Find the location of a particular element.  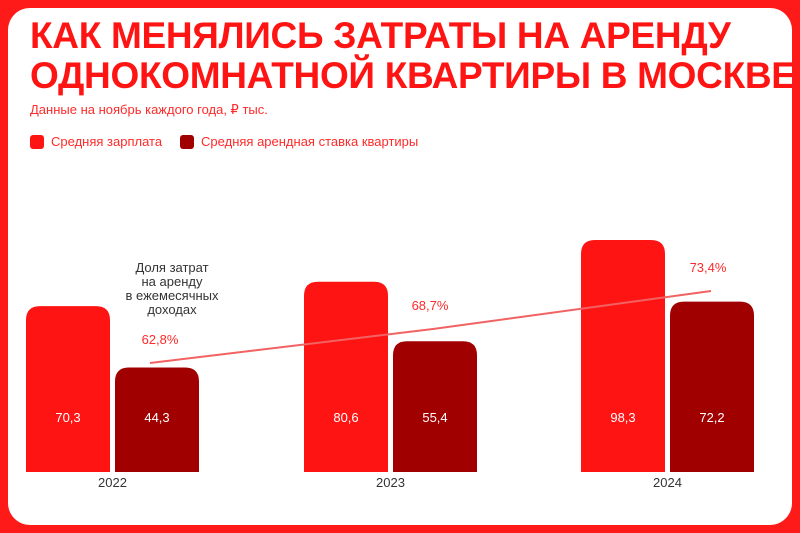

legend-swatch-salary is located at coordinates (37, 141).